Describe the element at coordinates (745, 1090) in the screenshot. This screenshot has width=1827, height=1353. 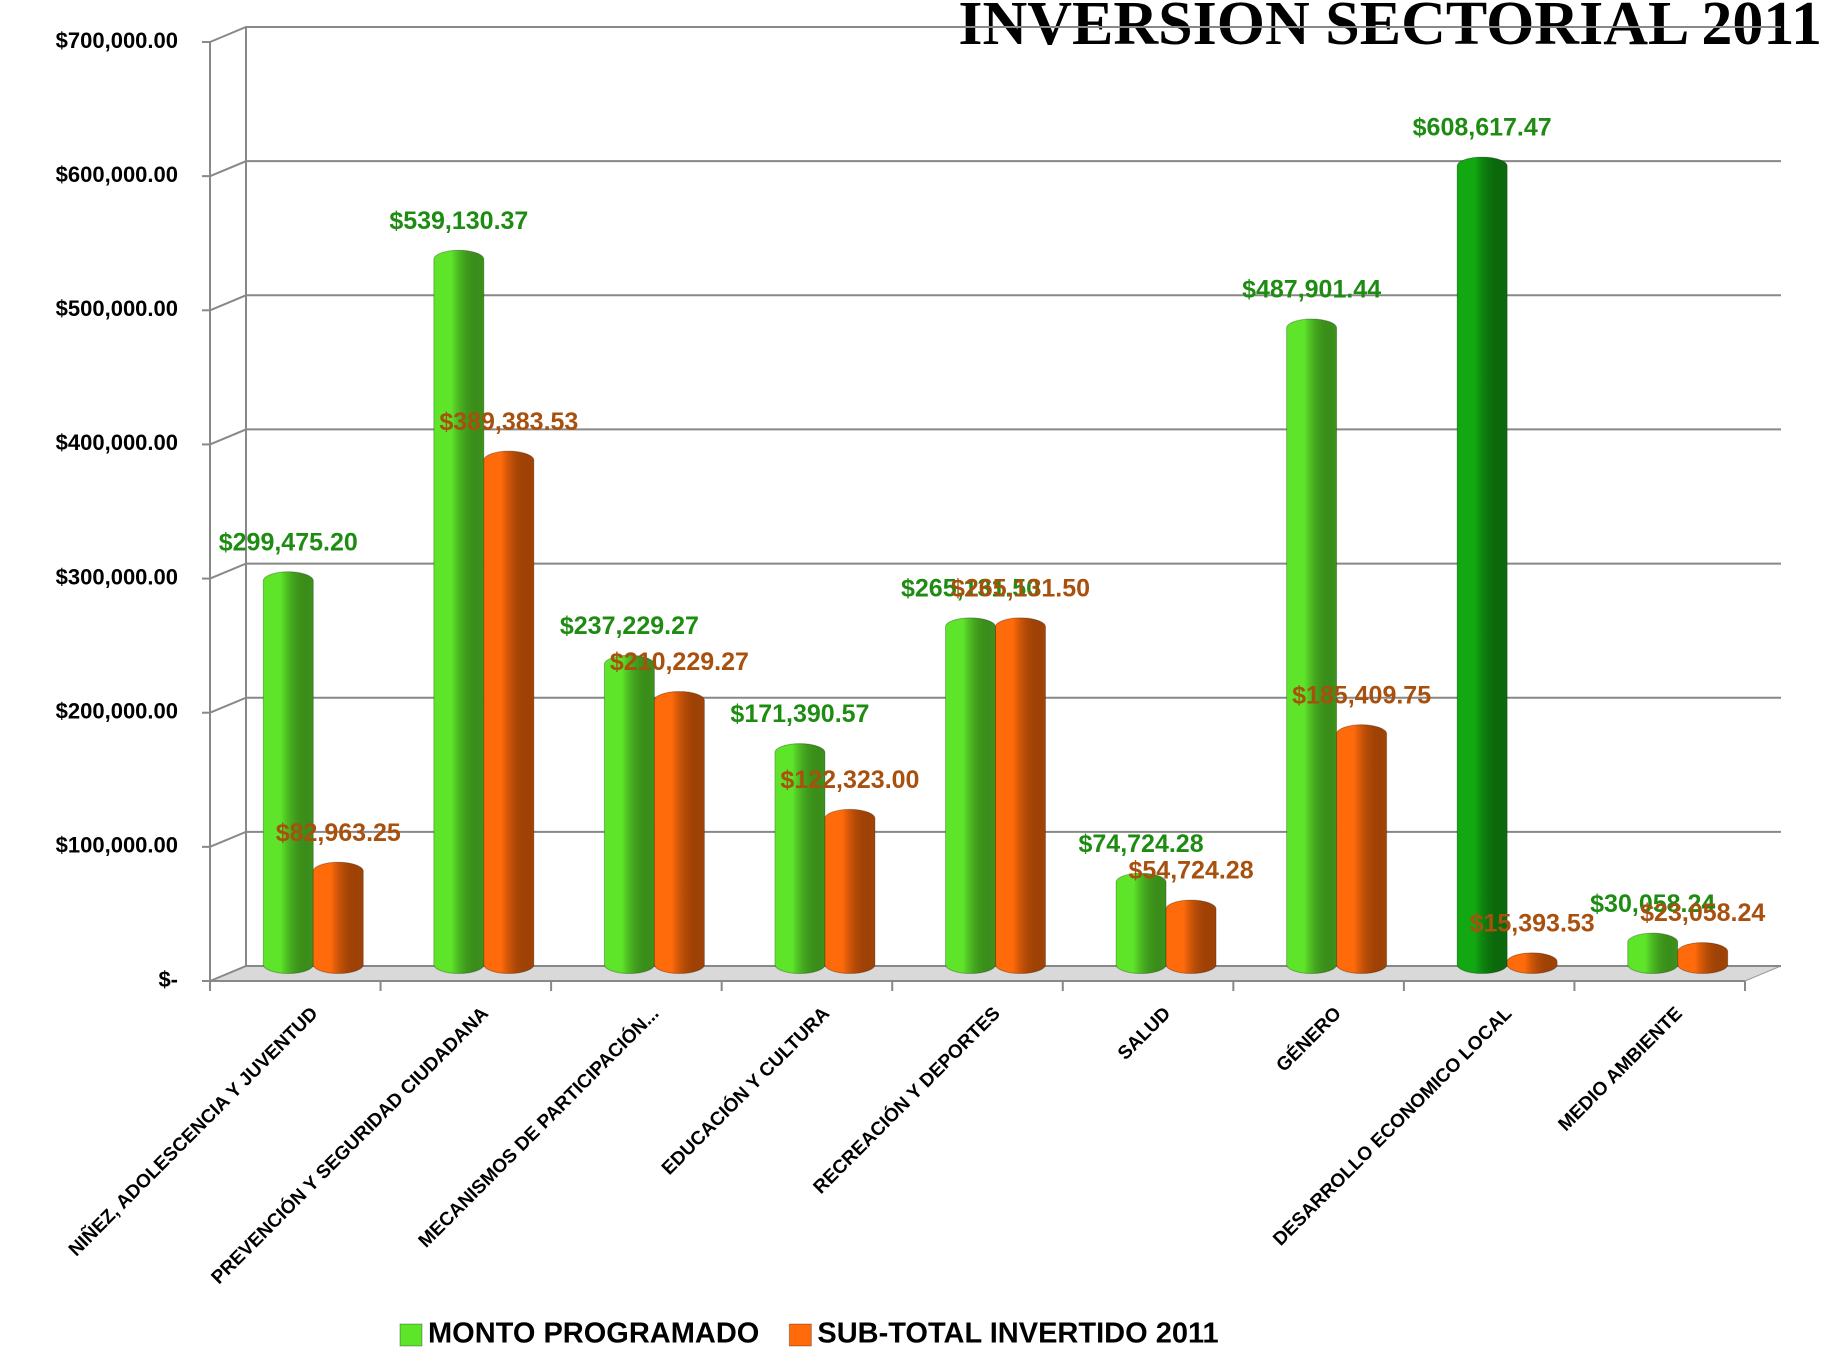
I see `x-tick-label: EDUCACIÓN Y CULTURA` at that location.